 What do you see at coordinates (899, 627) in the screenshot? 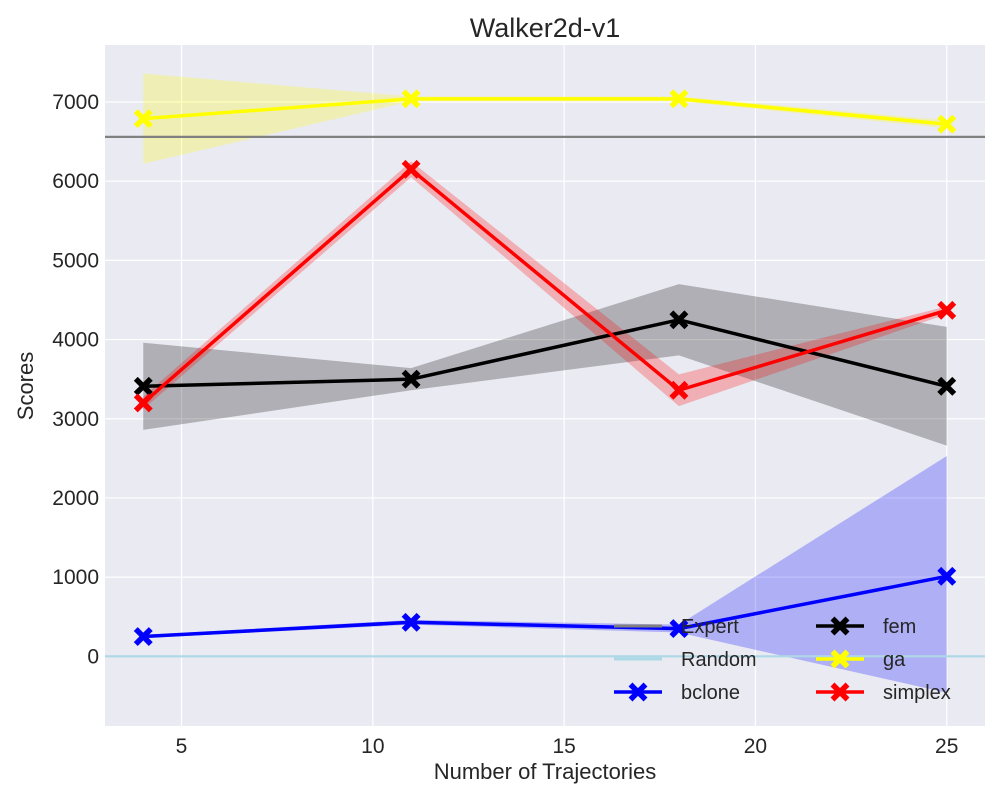
I see `legend-label: fem` at bounding box center [899, 627].